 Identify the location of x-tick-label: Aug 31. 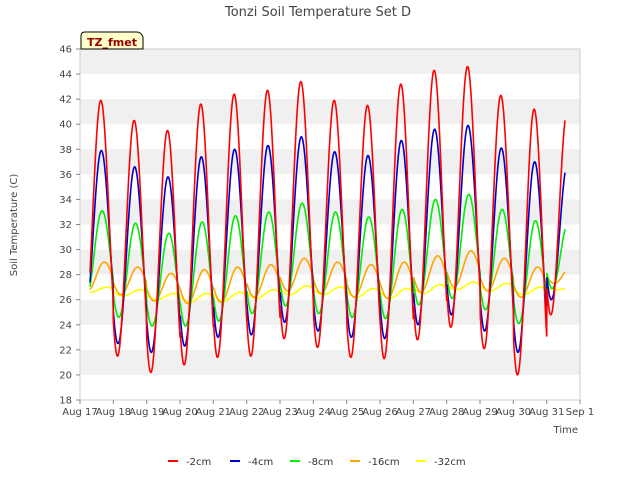
(546, 412).